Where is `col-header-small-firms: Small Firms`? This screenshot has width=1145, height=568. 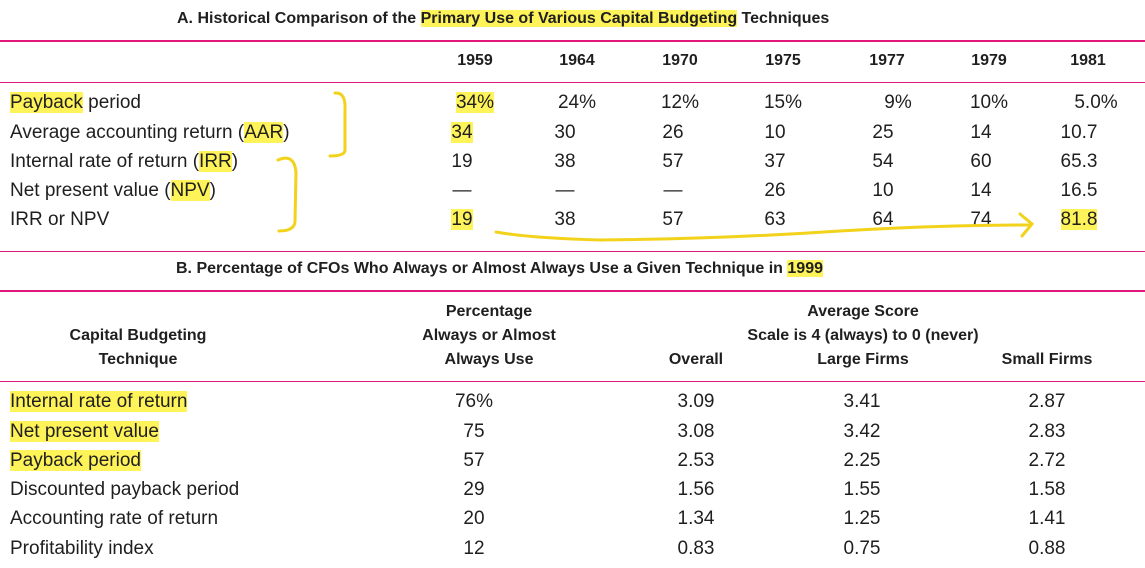
col-header-small-firms: Small Firms is located at coordinates (1047, 359).